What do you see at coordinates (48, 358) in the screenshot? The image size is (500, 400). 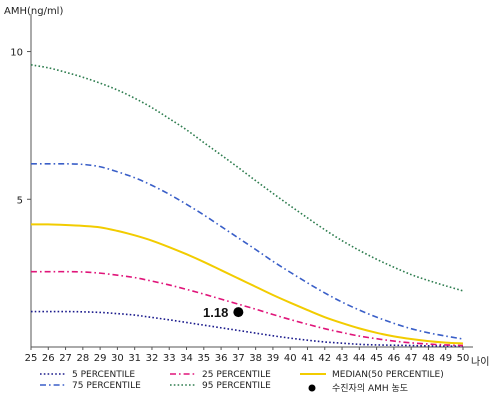 I see `x-tick-label: 26` at bounding box center [48, 358].